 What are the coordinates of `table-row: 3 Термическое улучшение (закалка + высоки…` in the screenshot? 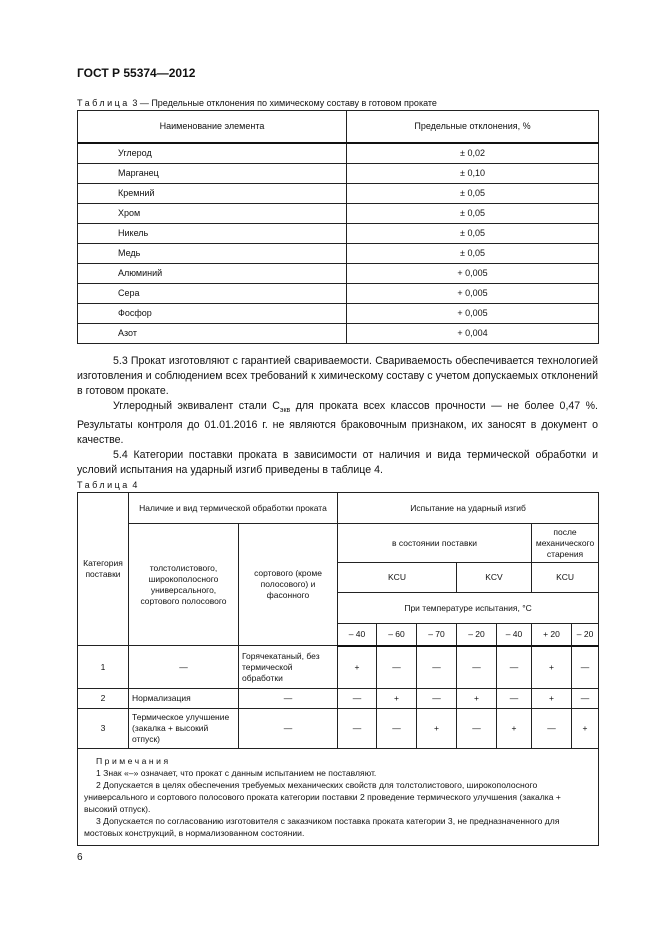 It's located at (338, 728).